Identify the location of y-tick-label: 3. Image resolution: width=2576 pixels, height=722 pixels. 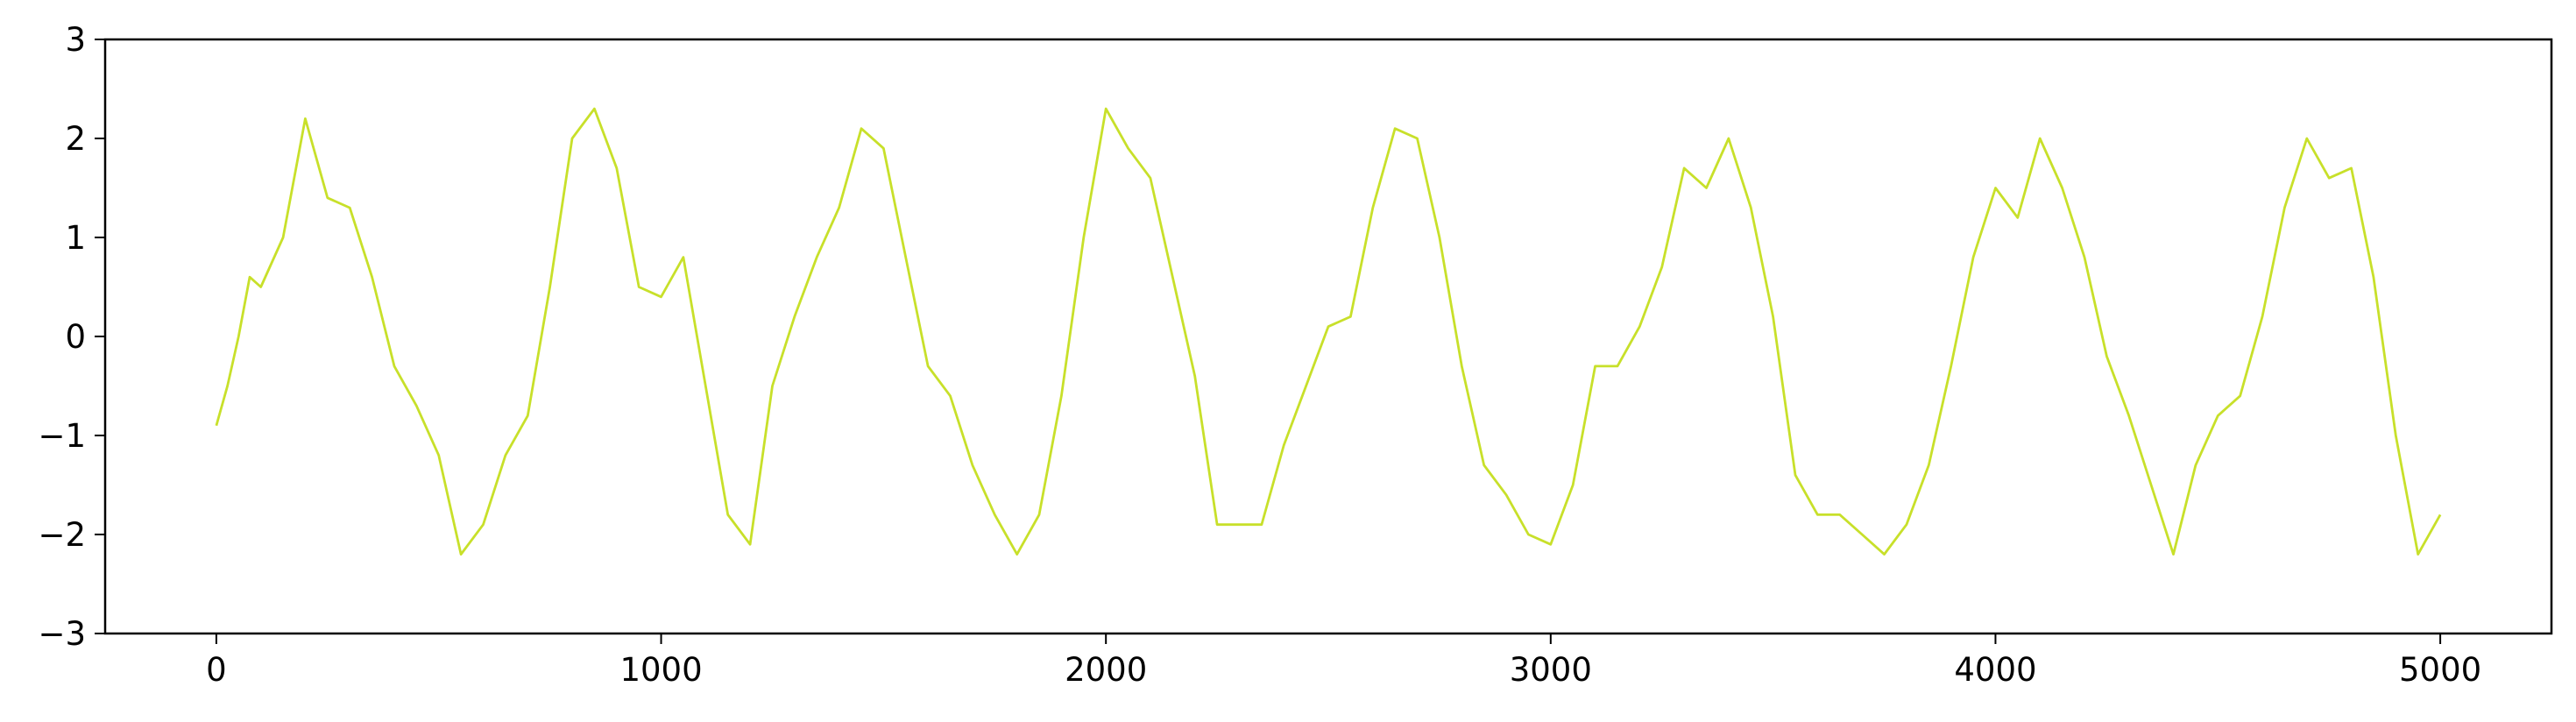
(75, 40).